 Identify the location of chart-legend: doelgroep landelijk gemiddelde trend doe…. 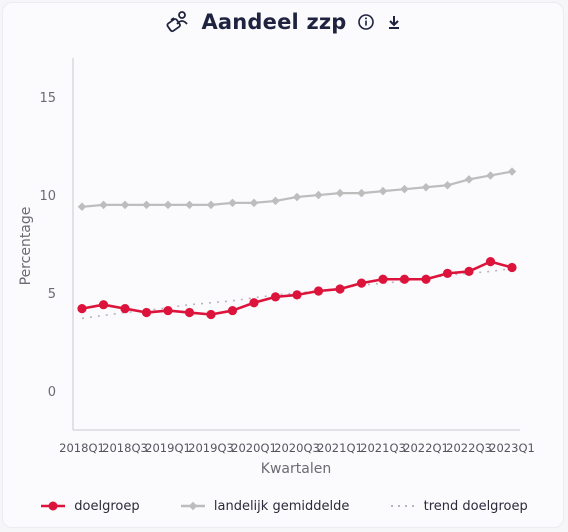
(284, 506).